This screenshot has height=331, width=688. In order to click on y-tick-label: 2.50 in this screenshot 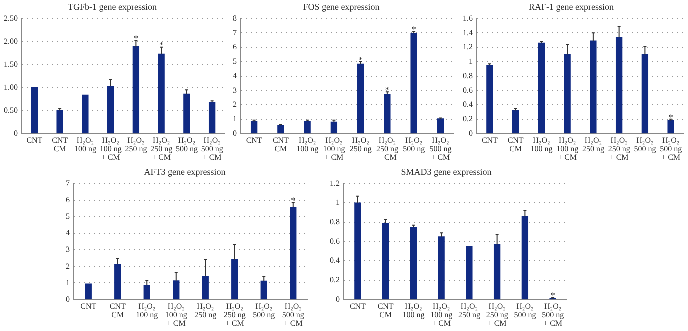, I will do `click(11, 18)`.